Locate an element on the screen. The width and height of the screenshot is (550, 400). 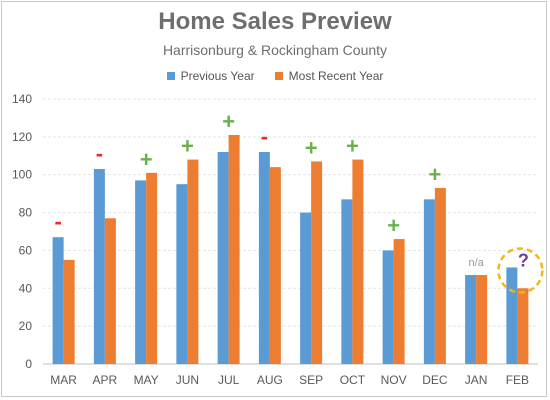
bar-most-recent-year-sep is located at coordinates (317, 262).